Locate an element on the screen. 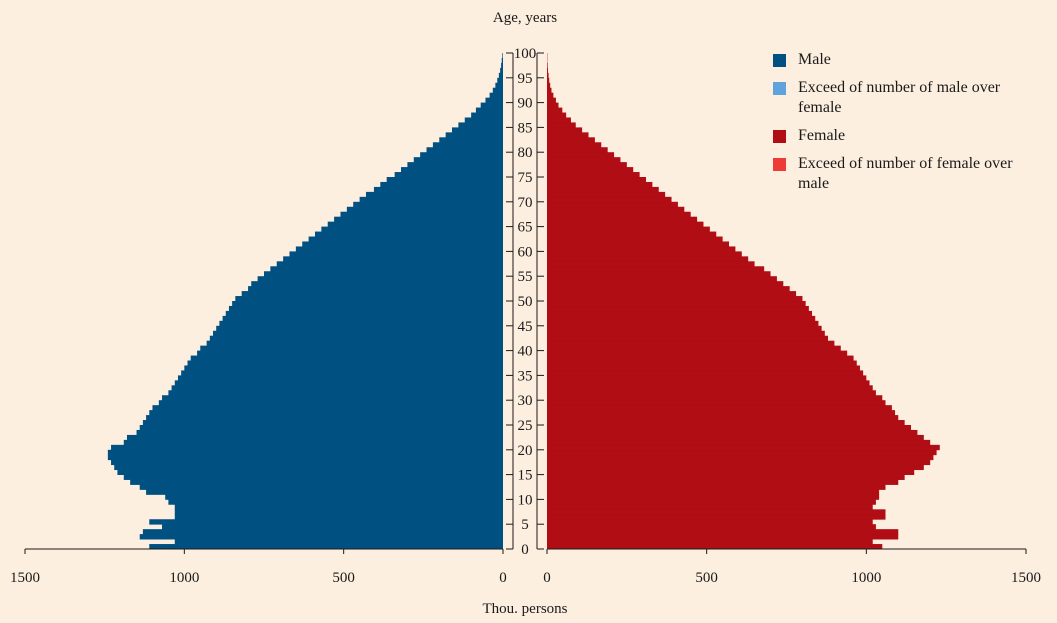 The image size is (1057, 623). y-tick-label: 35 is located at coordinates (525, 376).